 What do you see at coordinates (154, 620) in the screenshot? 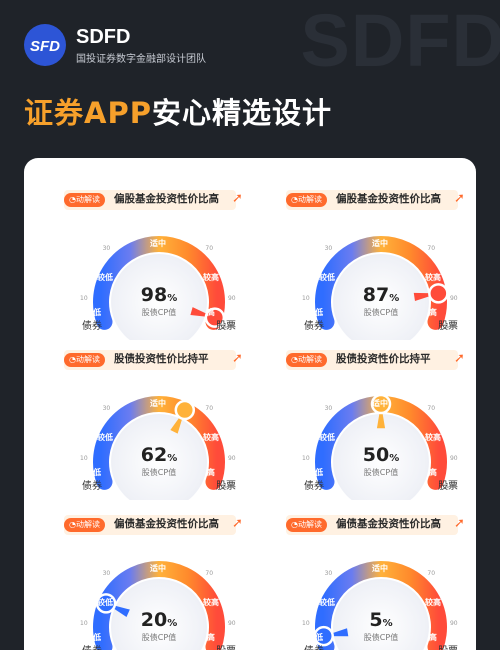
I see `gauge-value-number: 20` at bounding box center [154, 620].